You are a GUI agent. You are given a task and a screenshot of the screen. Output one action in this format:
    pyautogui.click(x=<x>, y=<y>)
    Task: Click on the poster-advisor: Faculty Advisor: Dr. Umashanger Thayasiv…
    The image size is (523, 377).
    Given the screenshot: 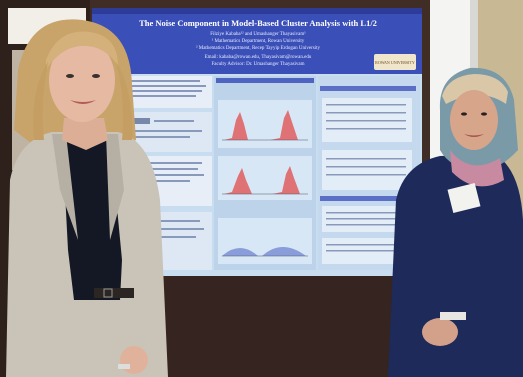 What is the action you would take?
    pyautogui.click(x=257, y=64)
    